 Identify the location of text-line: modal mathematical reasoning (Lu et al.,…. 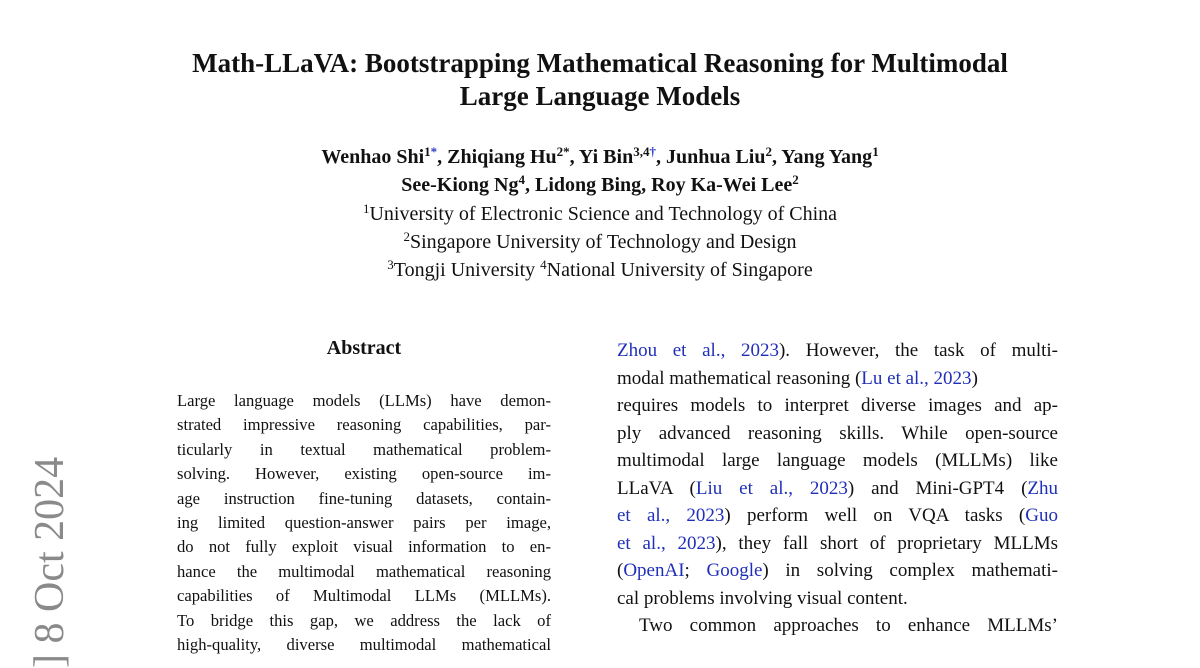
(837, 379).